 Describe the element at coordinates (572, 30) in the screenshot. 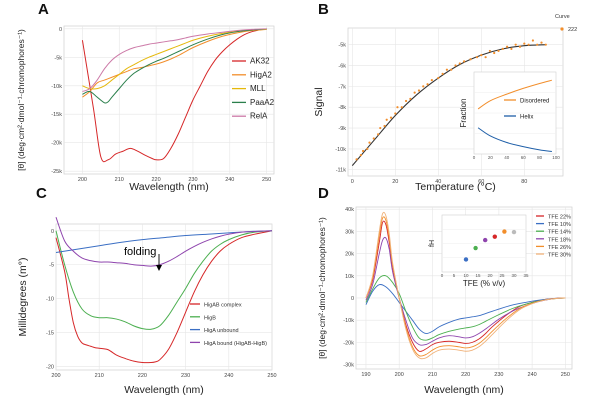

I see `legend-label: 222` at that location.